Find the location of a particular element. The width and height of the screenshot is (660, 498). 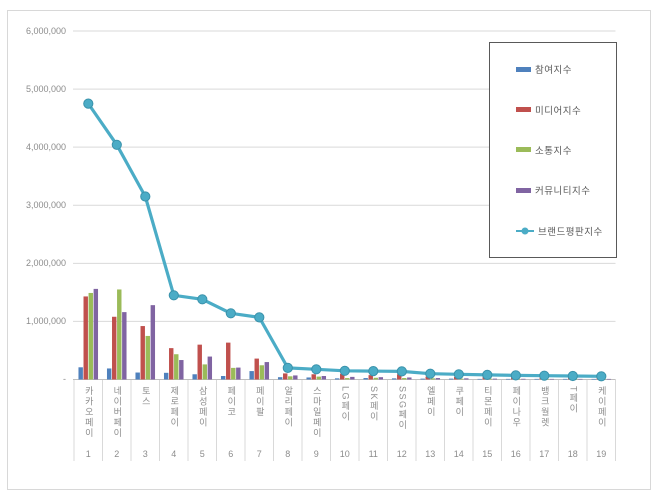

legend-bar-swatch-purple is located at coordinates (523, 190).